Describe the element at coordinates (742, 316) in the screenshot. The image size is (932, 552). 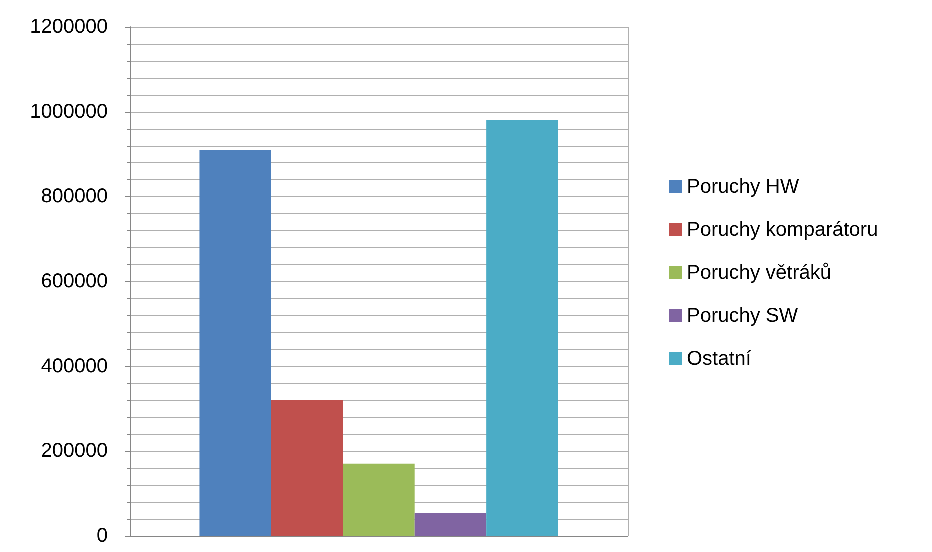
I see `legend-label: Poruchy SW` at that location.